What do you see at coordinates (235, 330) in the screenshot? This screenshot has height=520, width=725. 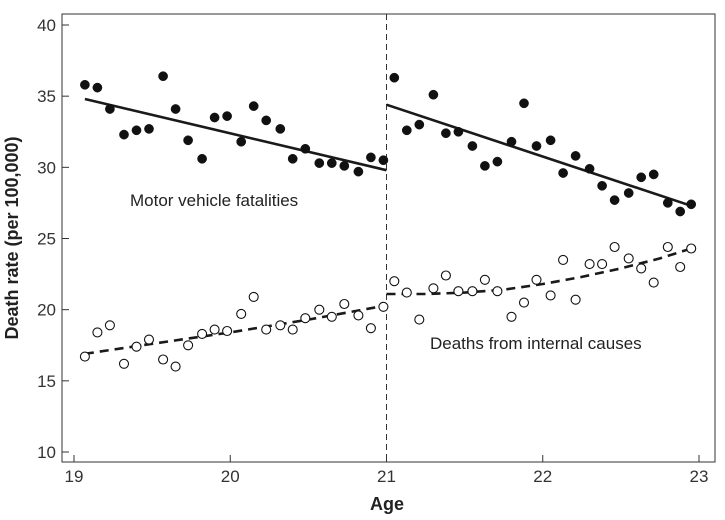 I see `fit-line-internal-left` at bounding box center [235, 330].